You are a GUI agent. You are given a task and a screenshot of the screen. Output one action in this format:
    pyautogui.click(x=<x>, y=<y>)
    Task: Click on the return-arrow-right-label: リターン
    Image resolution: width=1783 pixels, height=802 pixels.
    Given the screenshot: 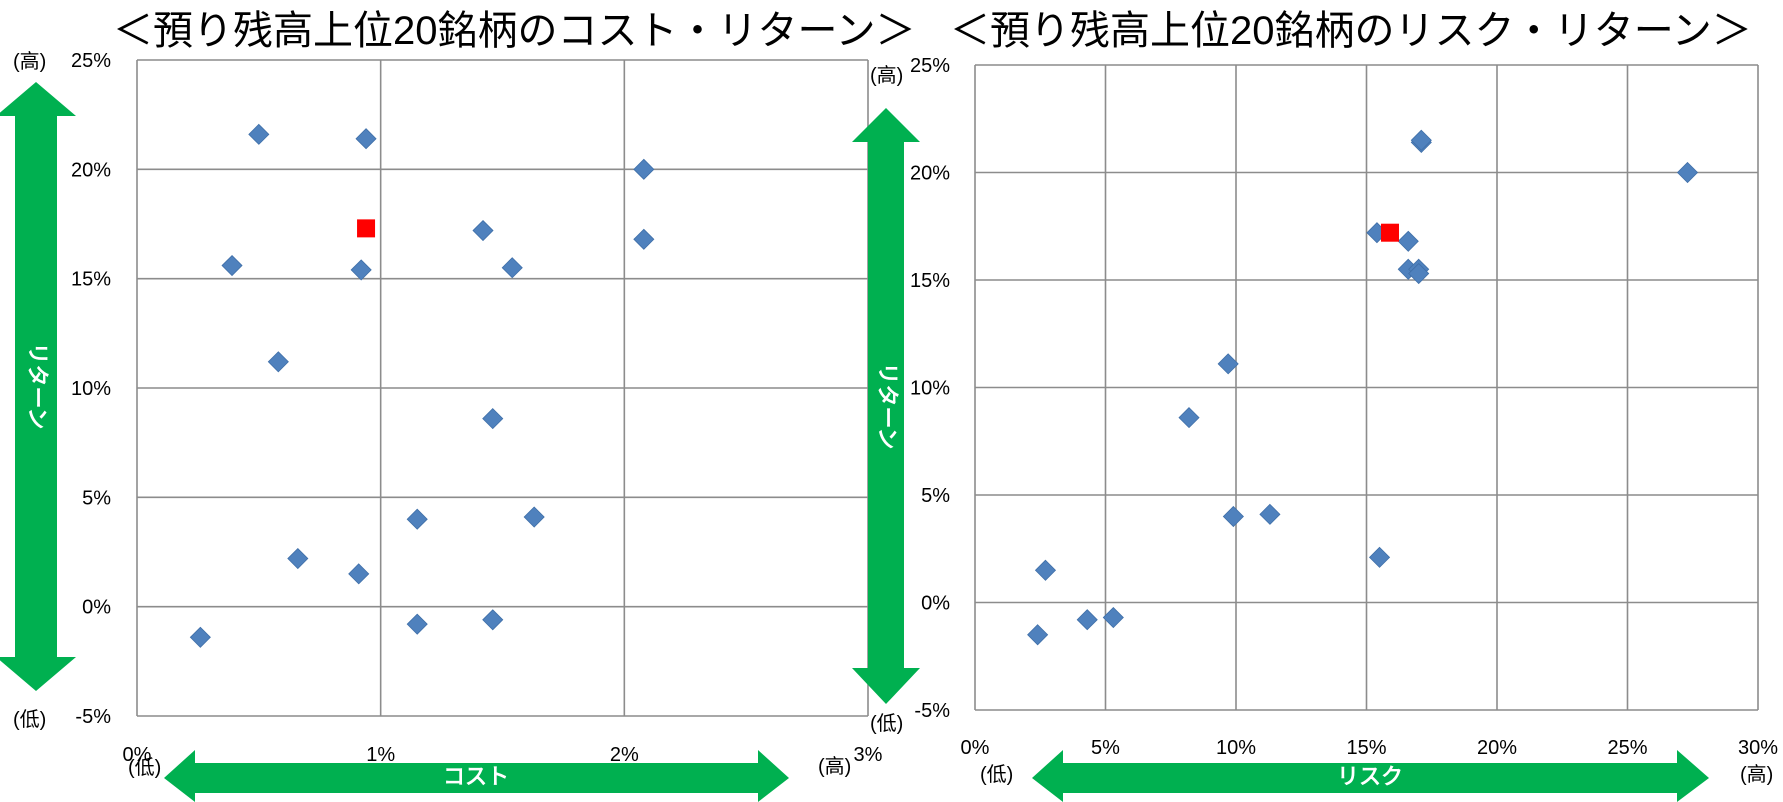 What is the action you would take?
    pyautogui.click(x=887, y=406)
    